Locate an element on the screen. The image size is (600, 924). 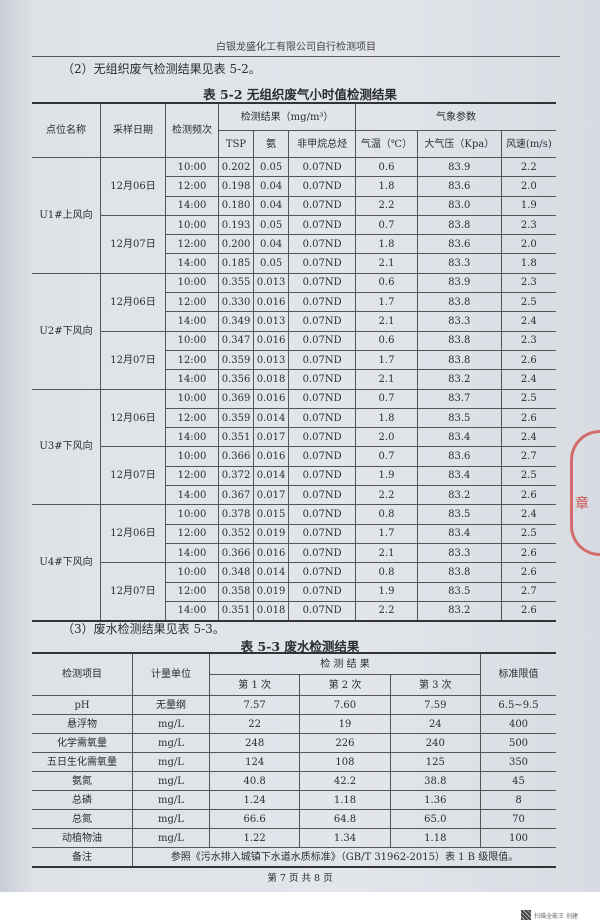
temp-cell: 1.9 is located at coordinates (386, 591).